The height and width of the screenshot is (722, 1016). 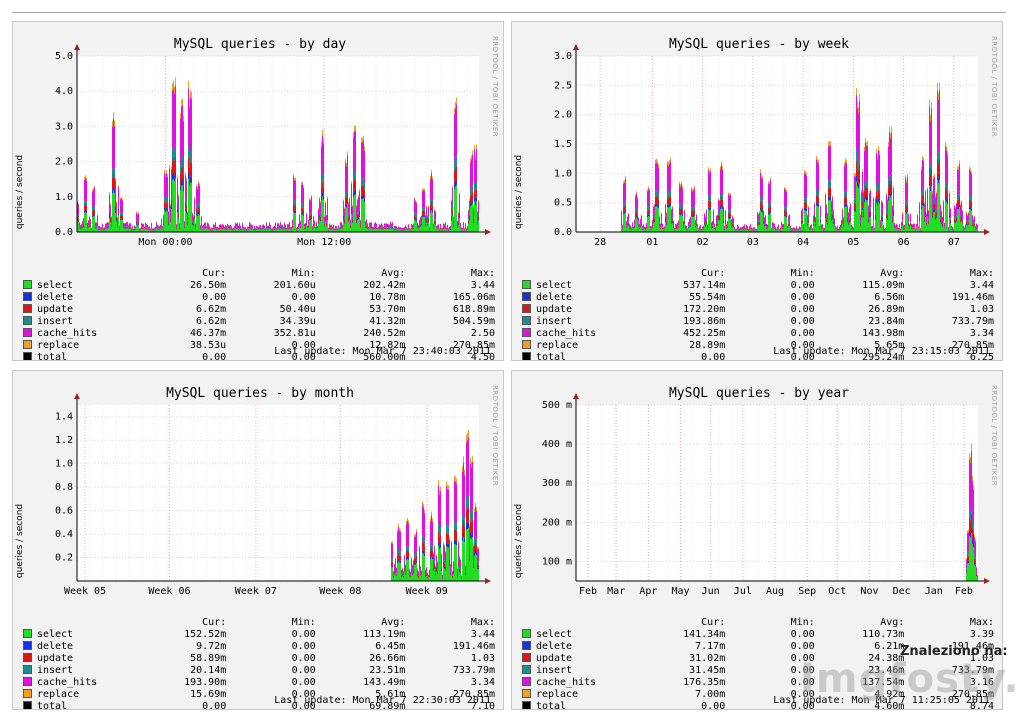 I want to click on x-tick-label: Week 08, so click(x=340, y=591).